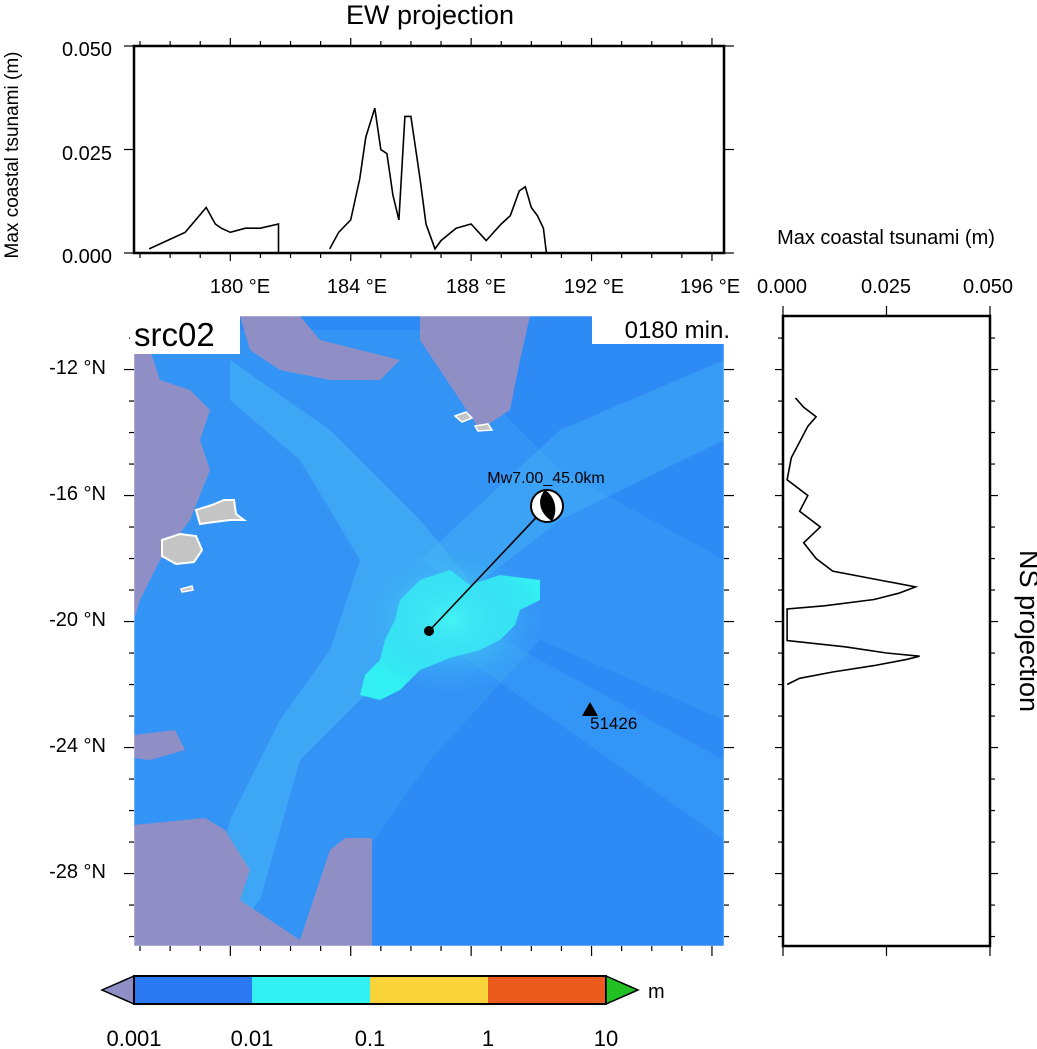 The width and height of the screenshot is (1037, 1049). Describe the element at coordinates (430, 15) in the screenshot. I see `ew-panel-title: EW projection` at that location.